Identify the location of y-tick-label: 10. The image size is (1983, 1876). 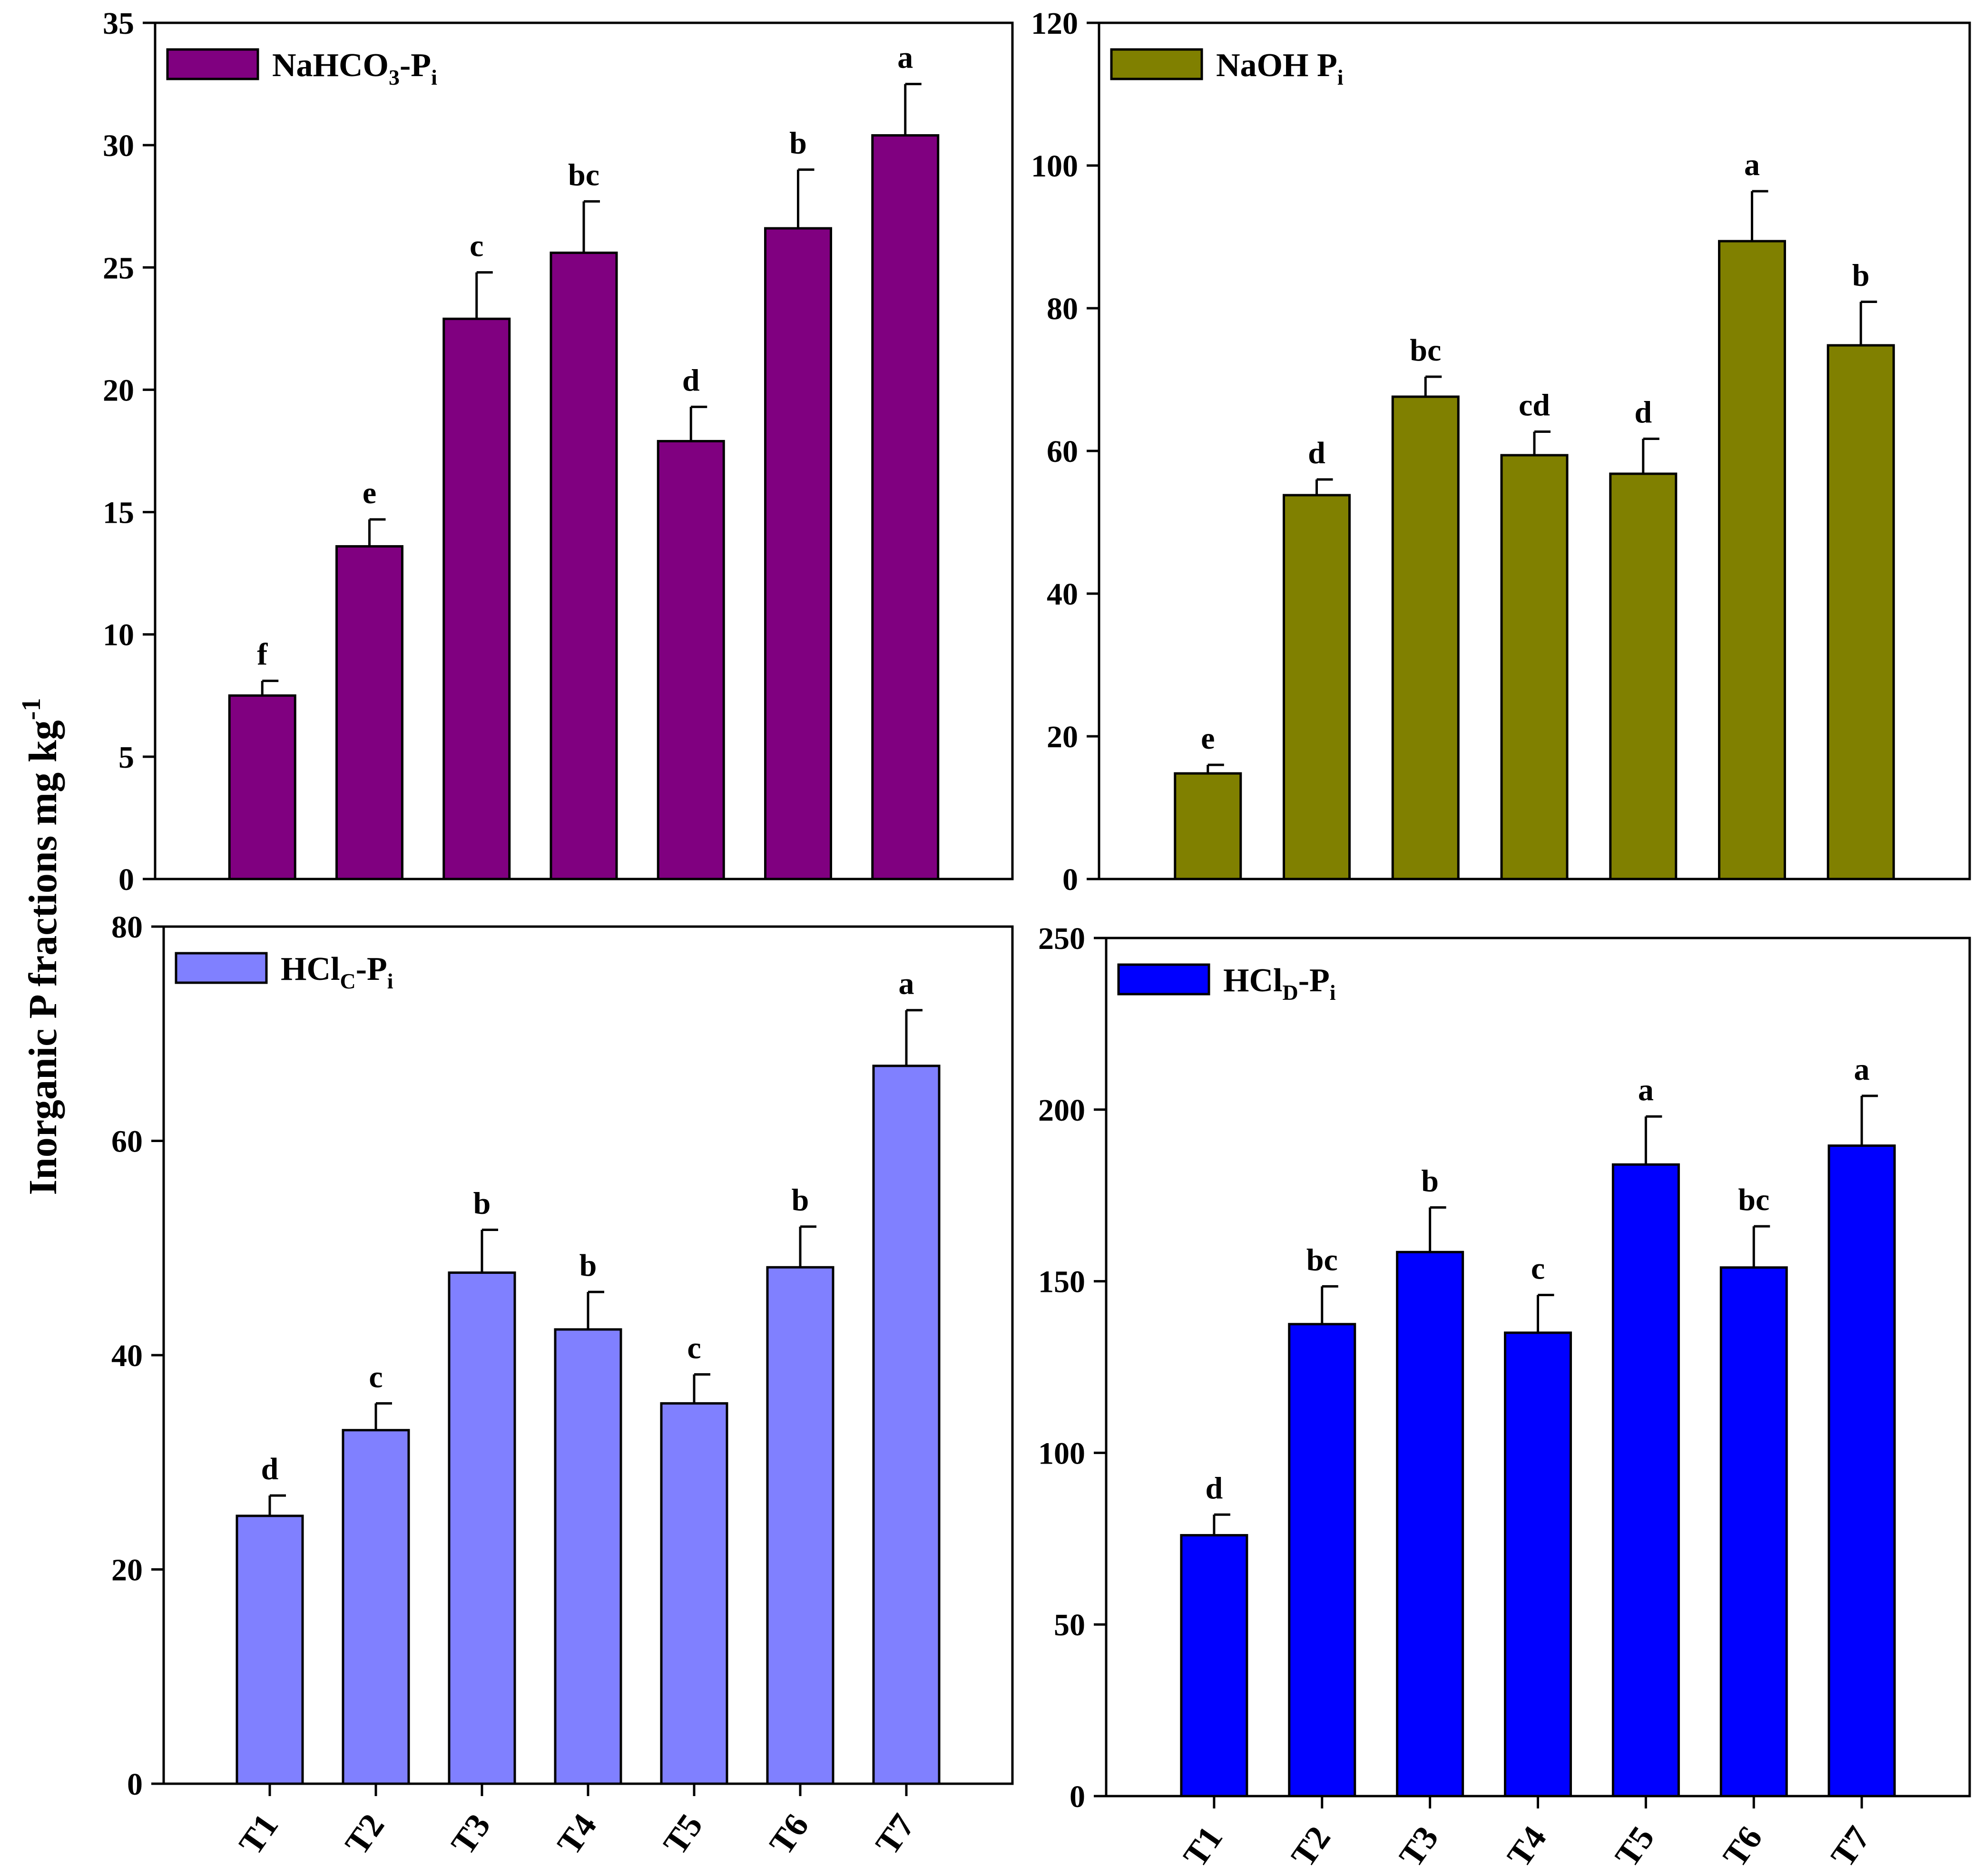
(119, 635).